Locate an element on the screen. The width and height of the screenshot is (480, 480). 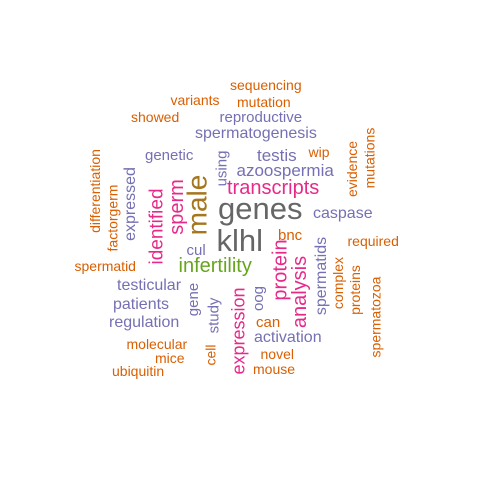
word-testicular: testicular is located at coordinates (149, 285).